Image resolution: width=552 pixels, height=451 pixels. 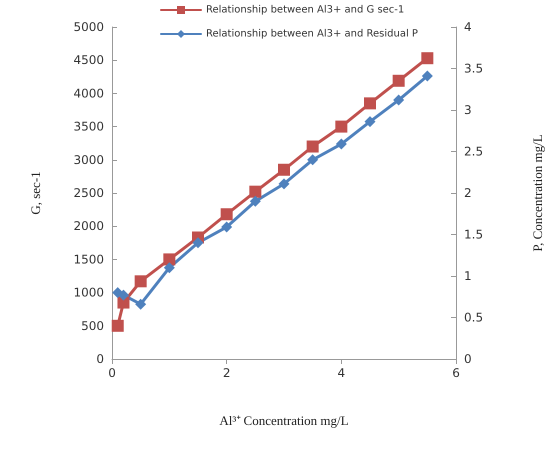 I want to click on x-tick-label: 0, so click(x=112, y=373).